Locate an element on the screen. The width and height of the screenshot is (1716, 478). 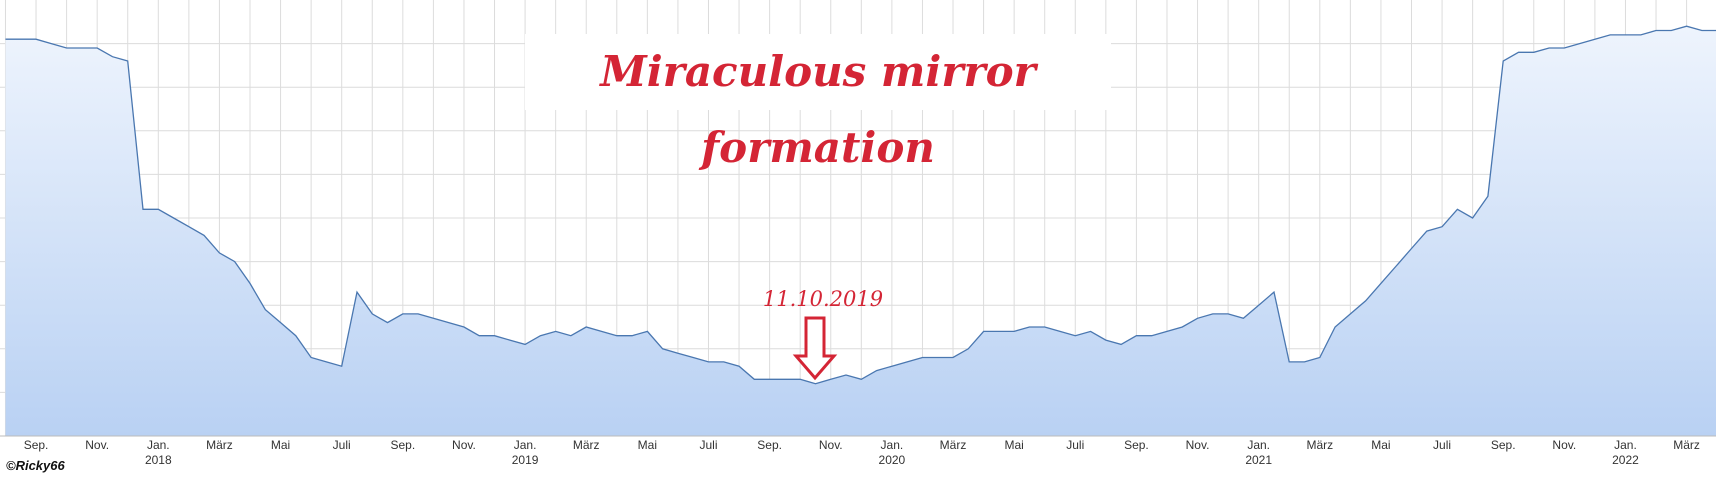
x-tick-label: Jan. 2021 is located at coordinates (1259, 452).